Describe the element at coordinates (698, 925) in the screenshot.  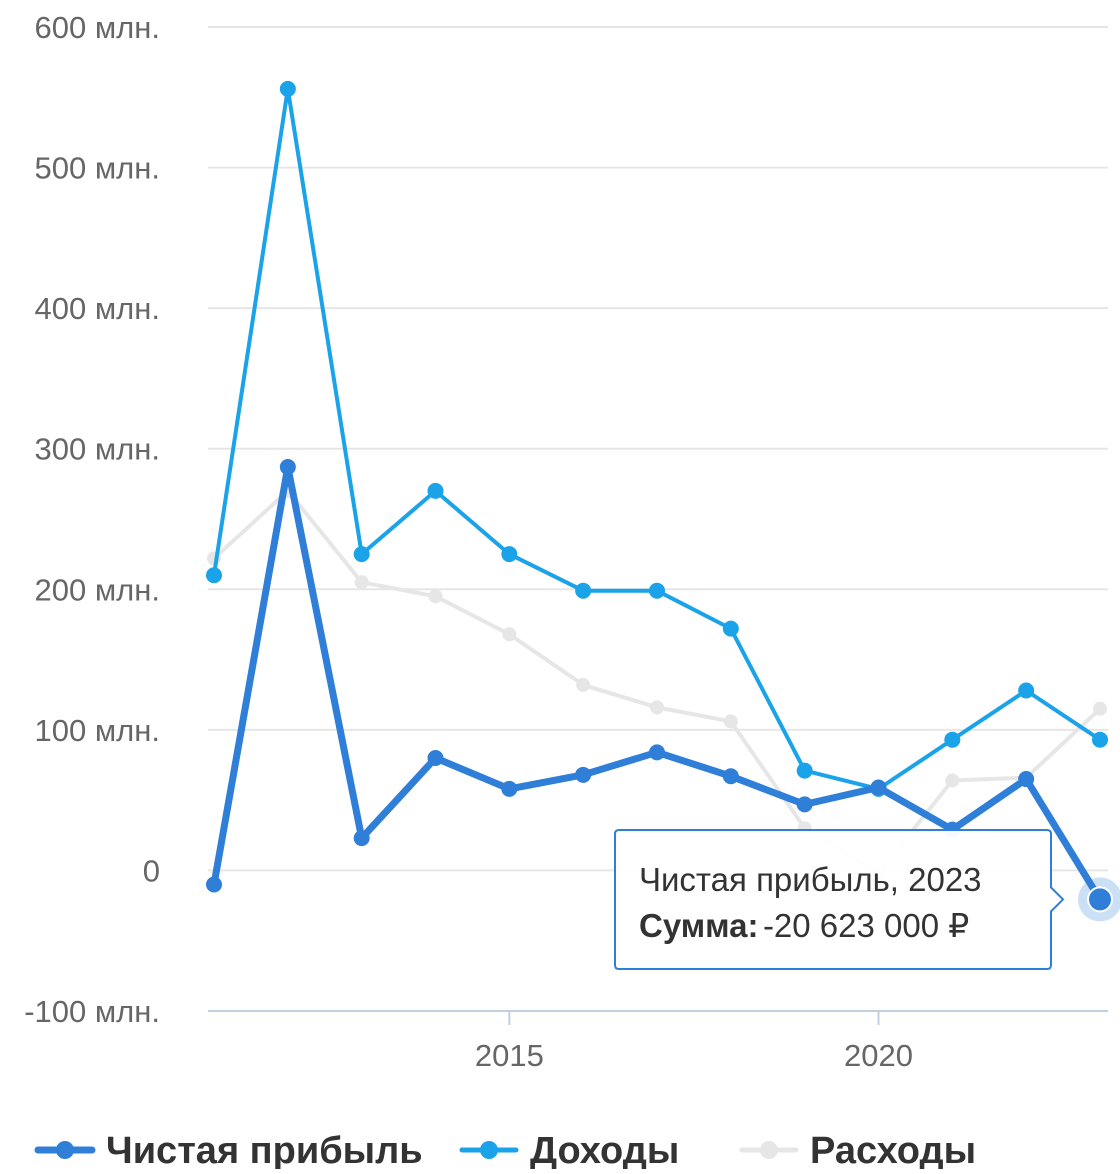
I see `tooltip-label: Сумма:` at that location.